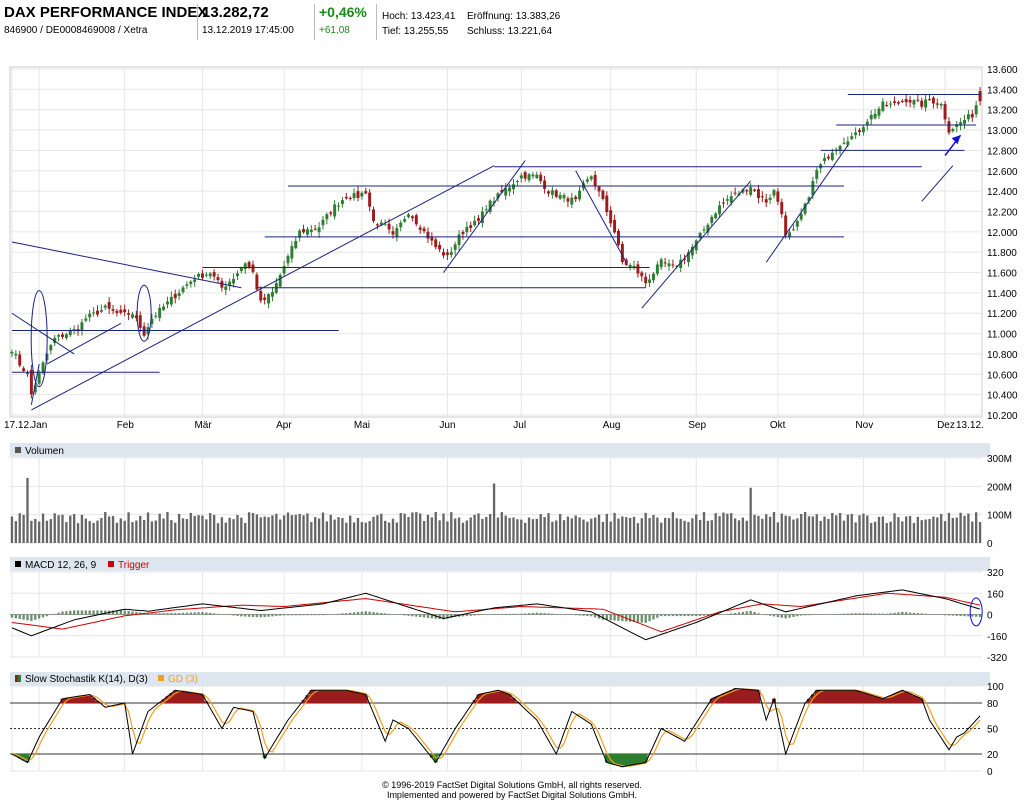 This screenshot has width=1024, height=800. Describe the element at coordinates (993, 755) in the screenshot. I see `stochastic-y-tick-label: 20` at that location.